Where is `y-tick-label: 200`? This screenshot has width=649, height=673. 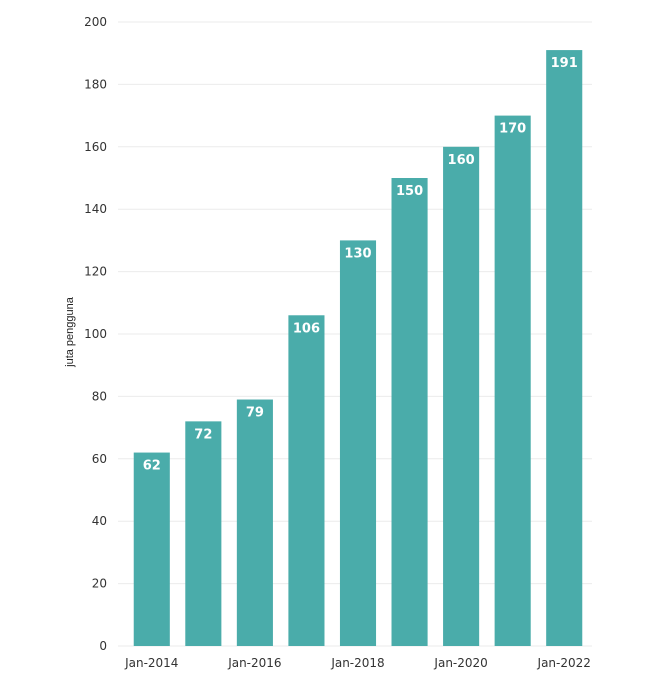
y-tick-label: 200 is located at coordinates (95, 22).